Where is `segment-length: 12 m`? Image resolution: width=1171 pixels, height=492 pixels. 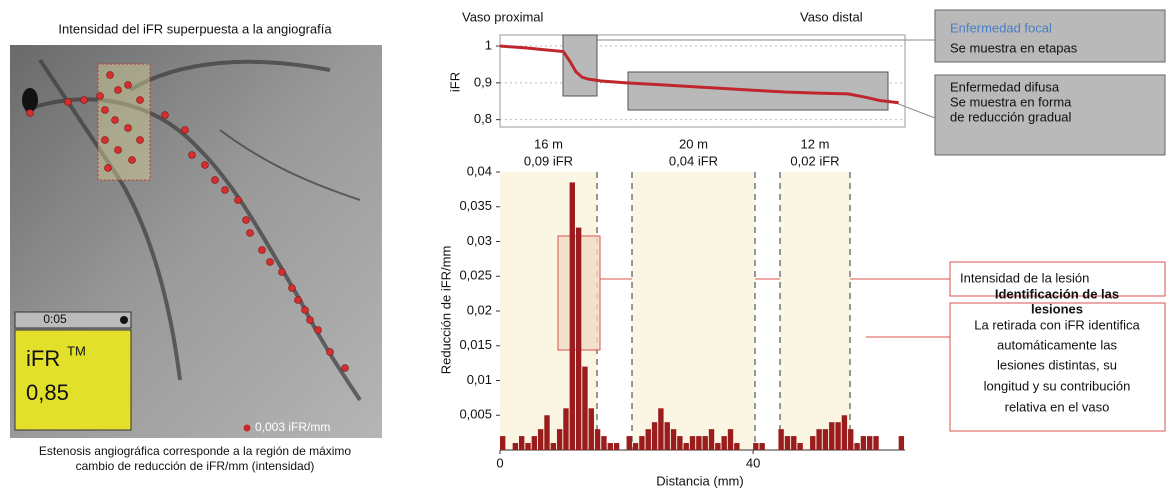 segment-length: 12 m is located at coordinates (815, 143).